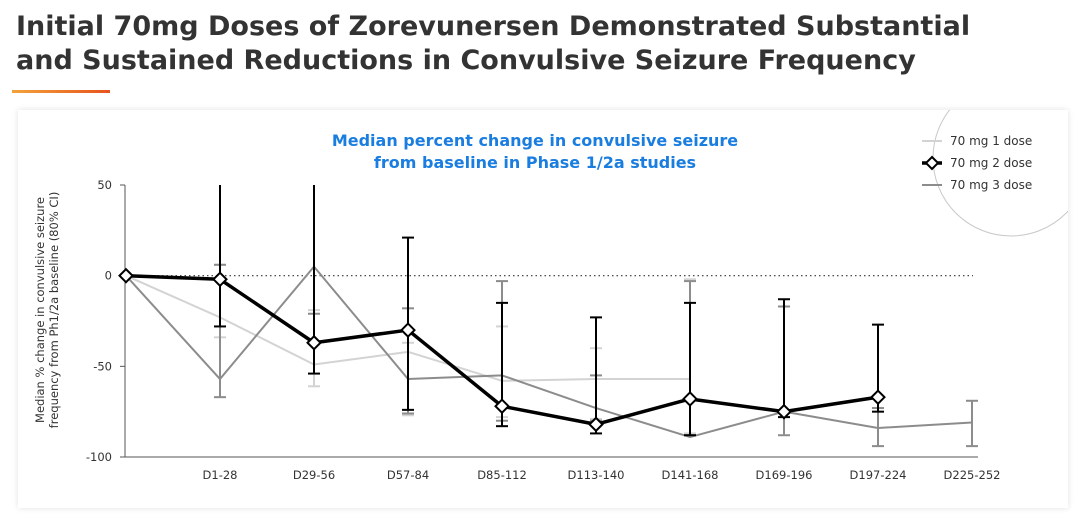 This screenshot has width=1080, height=517. What do you see at coordinates (596, 475) in the screenshot?
I see `x-tick-label: D113-140` at bounding box center [596, 475].